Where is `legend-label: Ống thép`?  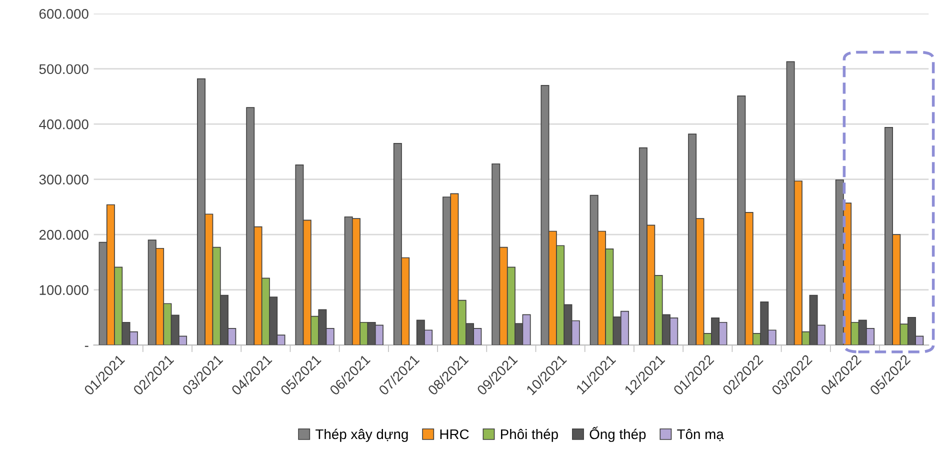
legend-label: Ống thép is located at coordinates (618, 434).